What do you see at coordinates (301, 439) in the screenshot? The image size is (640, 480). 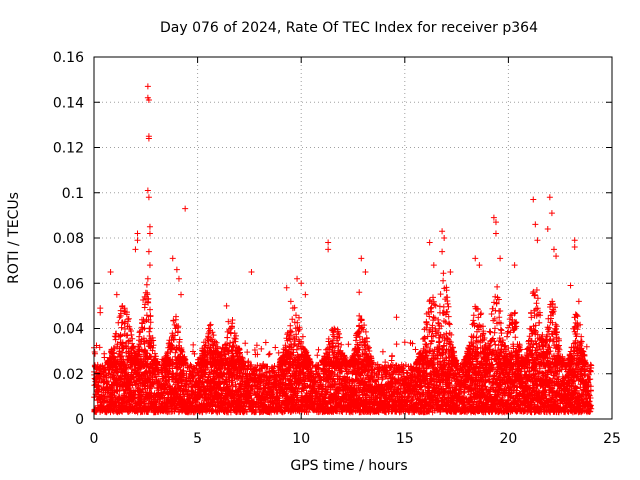 I see `x-tick-label: 10` at bounding box center [301, 439].